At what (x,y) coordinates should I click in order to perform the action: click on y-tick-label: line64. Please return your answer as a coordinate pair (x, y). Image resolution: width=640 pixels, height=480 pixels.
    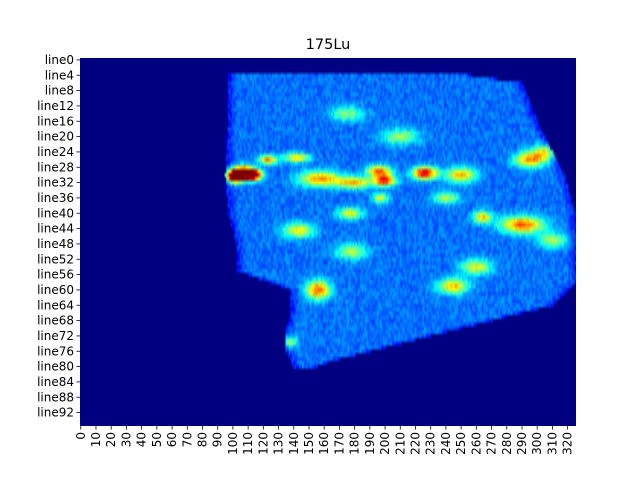
    Looking at the image, I should click on (55, 305).